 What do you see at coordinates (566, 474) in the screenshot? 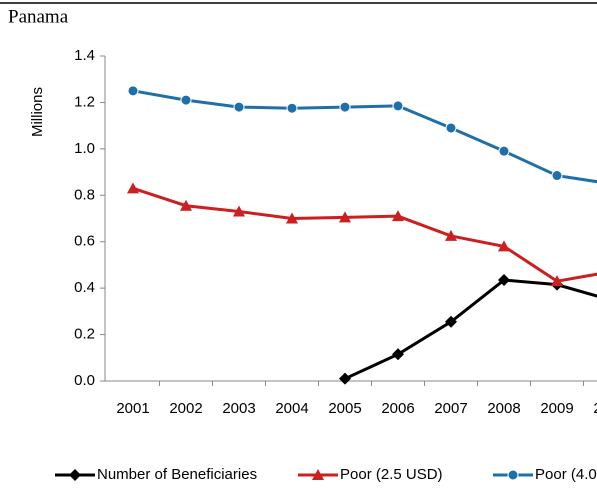
I see `legend-label: Poor (4.0 USD)` at bounding box center [566, 474].